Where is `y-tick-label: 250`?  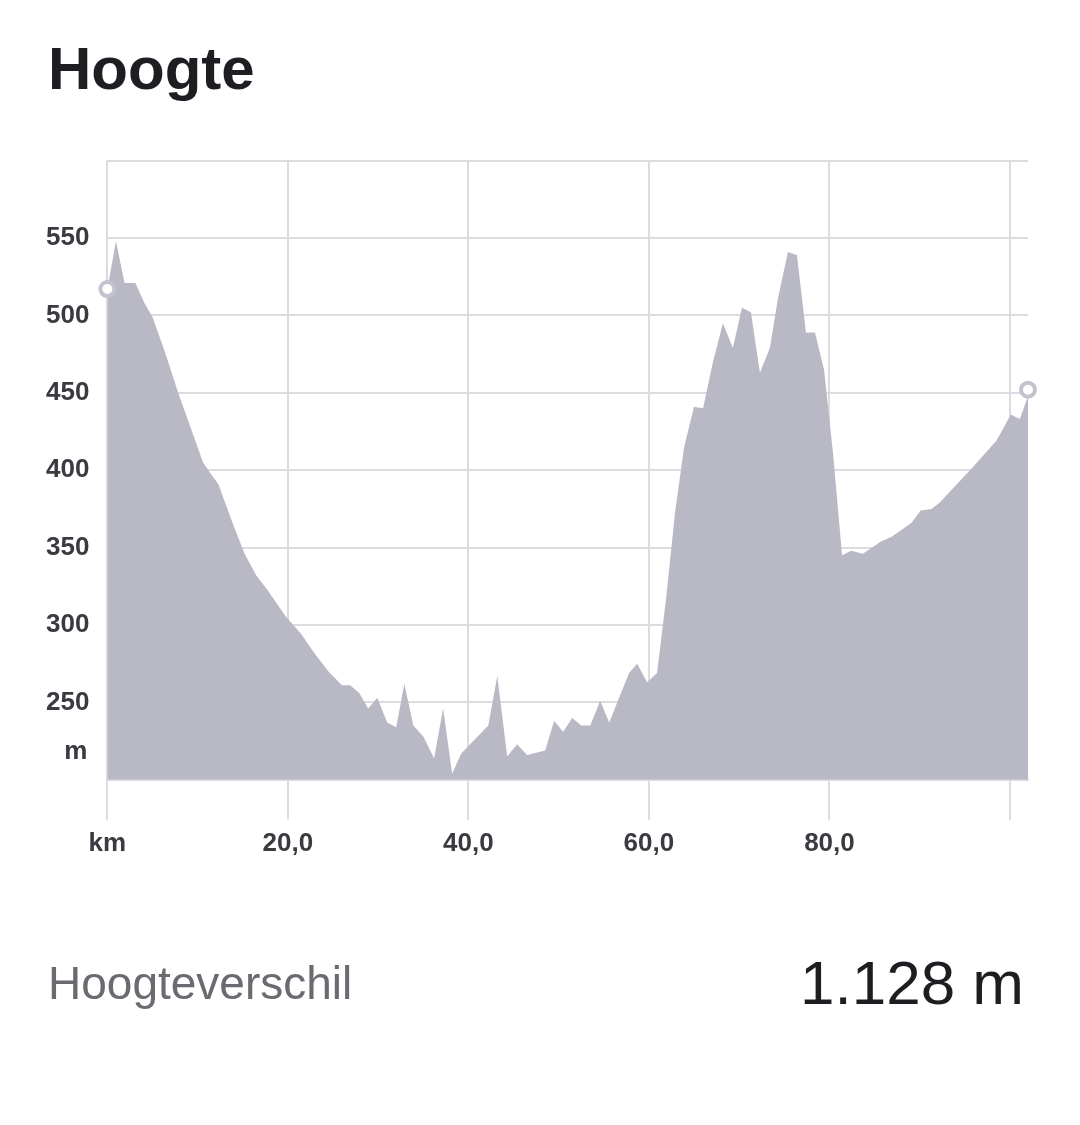
y-tick-label: 250 is located at coordinates (67, 700).